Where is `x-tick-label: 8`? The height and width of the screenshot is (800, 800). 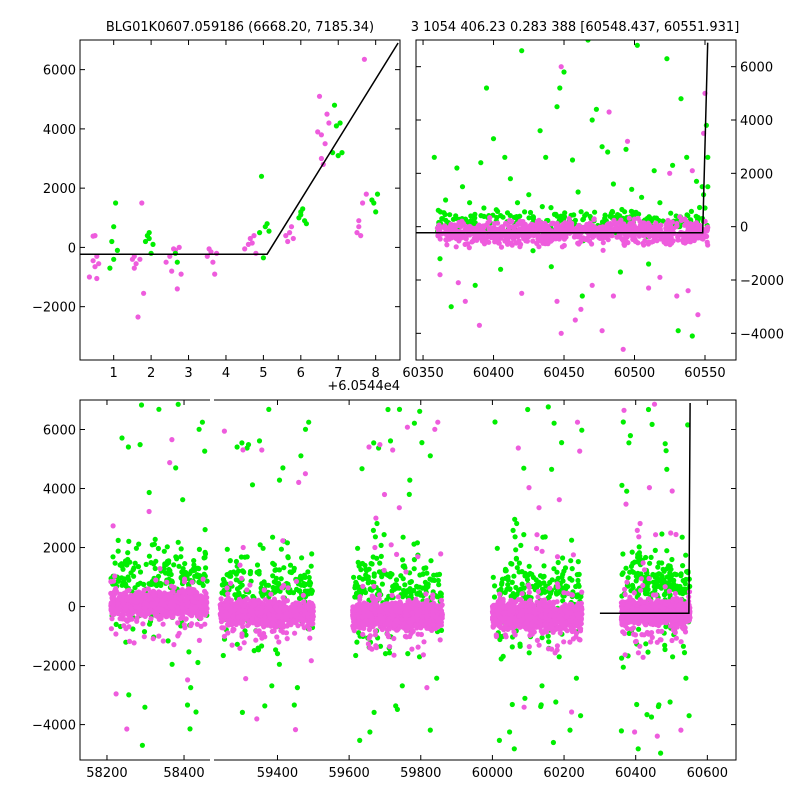
x-tick-label: 8 is located at coordinates (376, 373).